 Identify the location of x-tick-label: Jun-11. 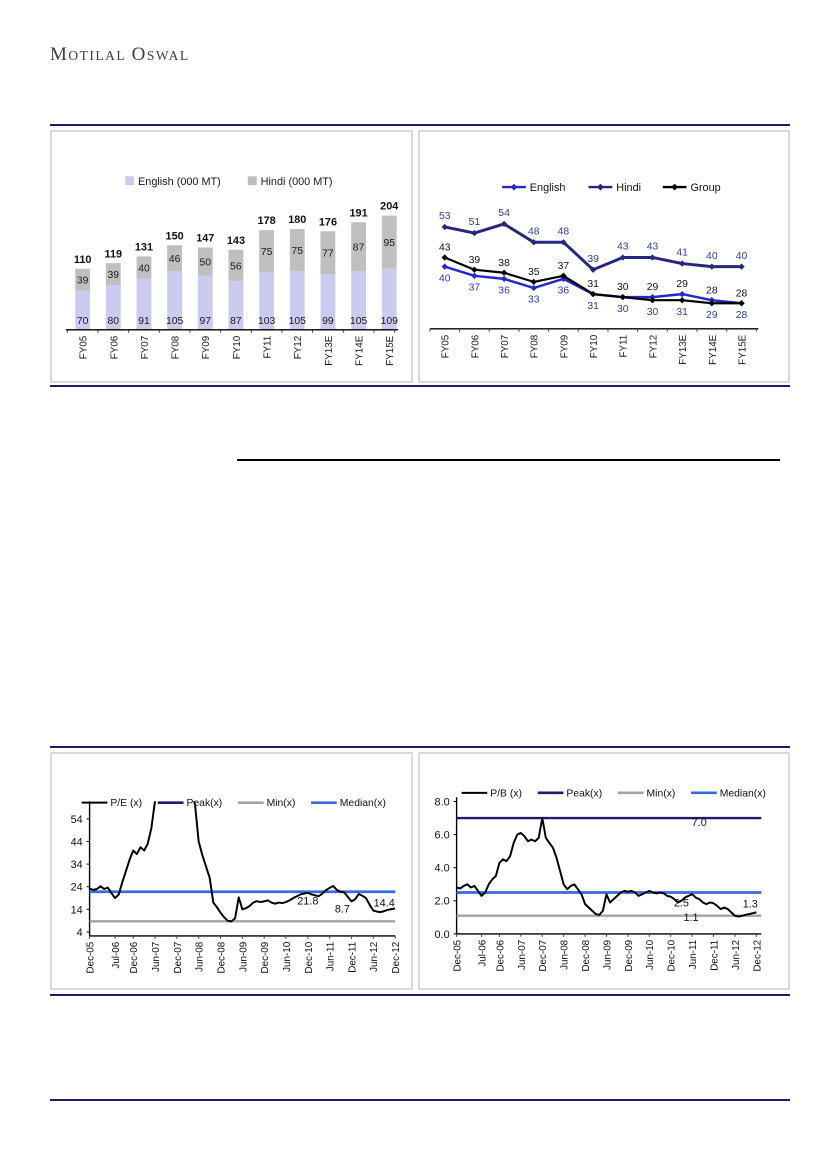
(331, 956).